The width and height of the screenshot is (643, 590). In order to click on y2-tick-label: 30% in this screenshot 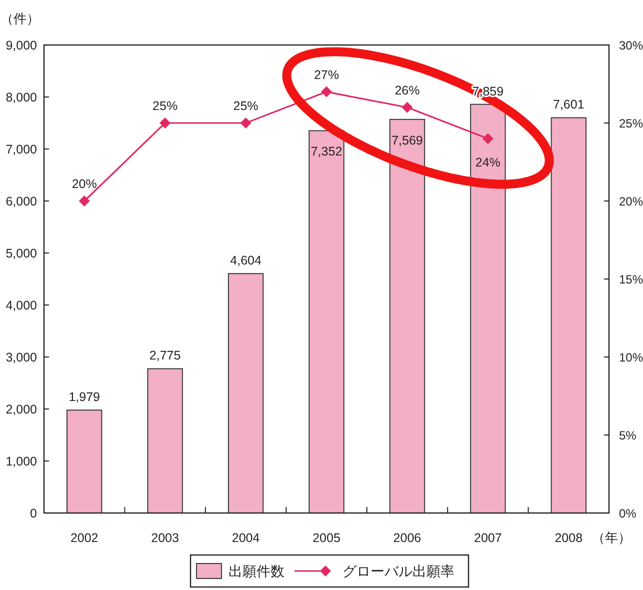, I will do `click(631, 45)`.